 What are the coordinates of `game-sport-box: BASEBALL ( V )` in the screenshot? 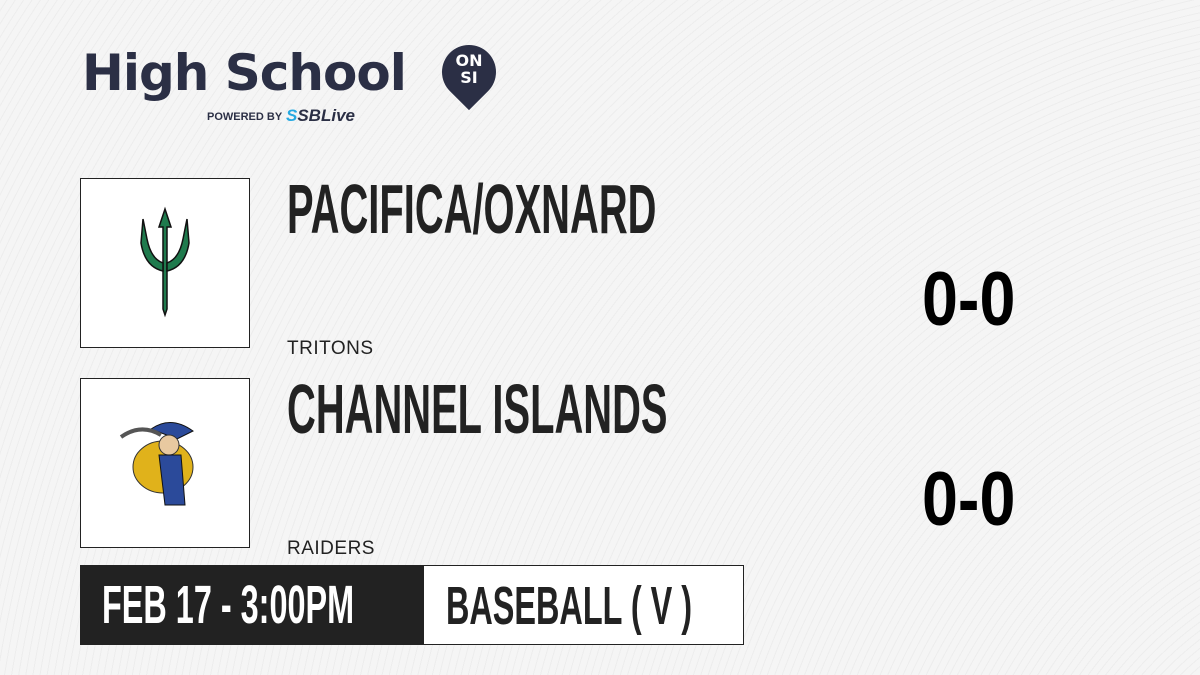 It's located at (584, 605).